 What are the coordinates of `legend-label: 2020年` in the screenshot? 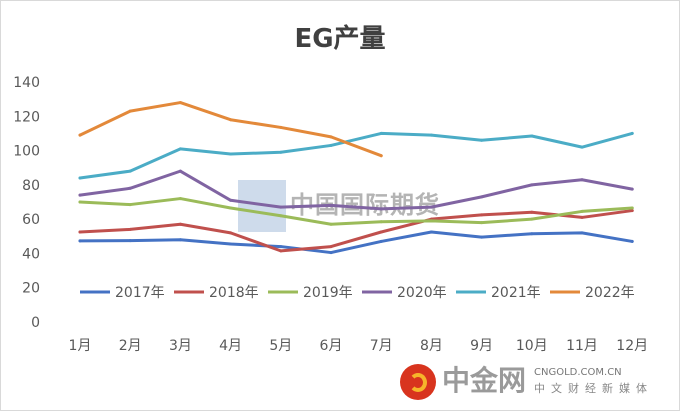 It's located at (422, 293).